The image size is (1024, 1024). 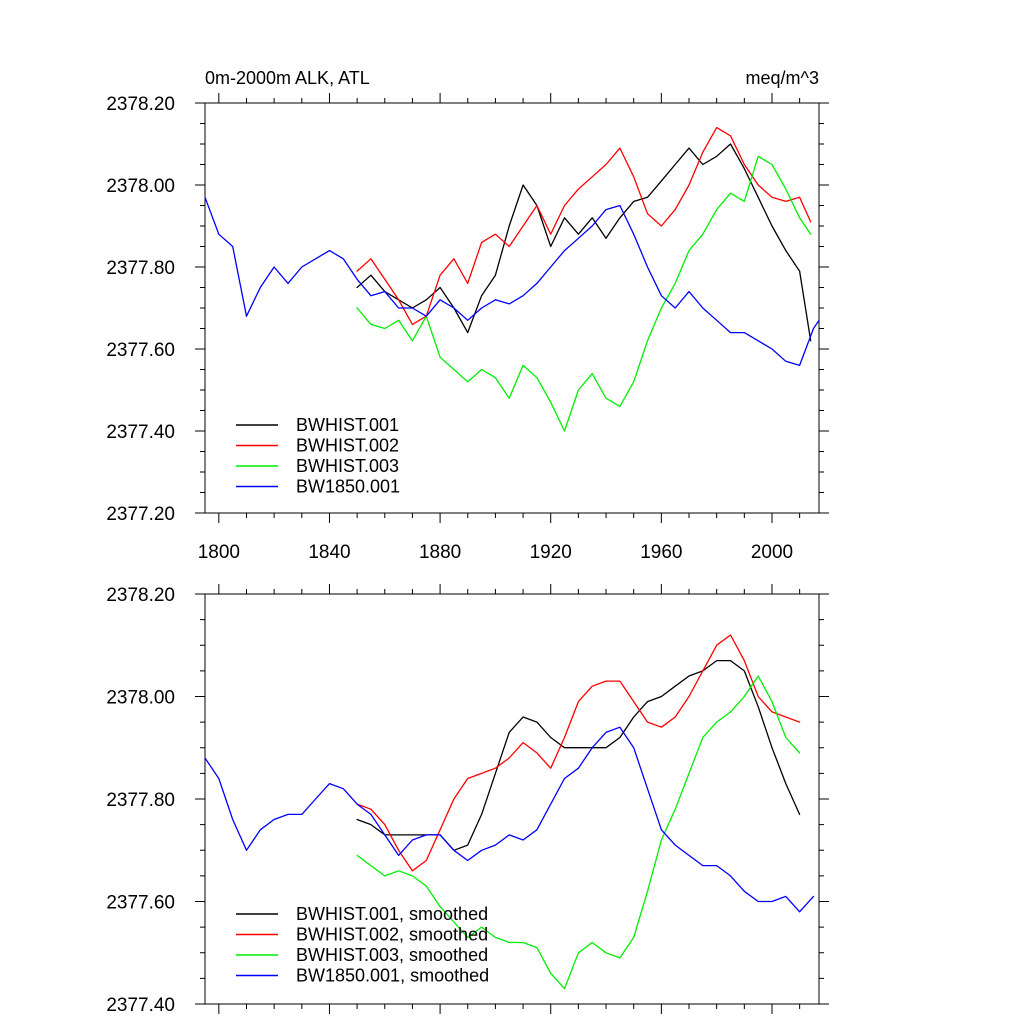 What do you see at coordinates (392, 955) in the screenshot?
I see `legend-label: BWHIST.003, smoothed` at bounding box center [392, 955].